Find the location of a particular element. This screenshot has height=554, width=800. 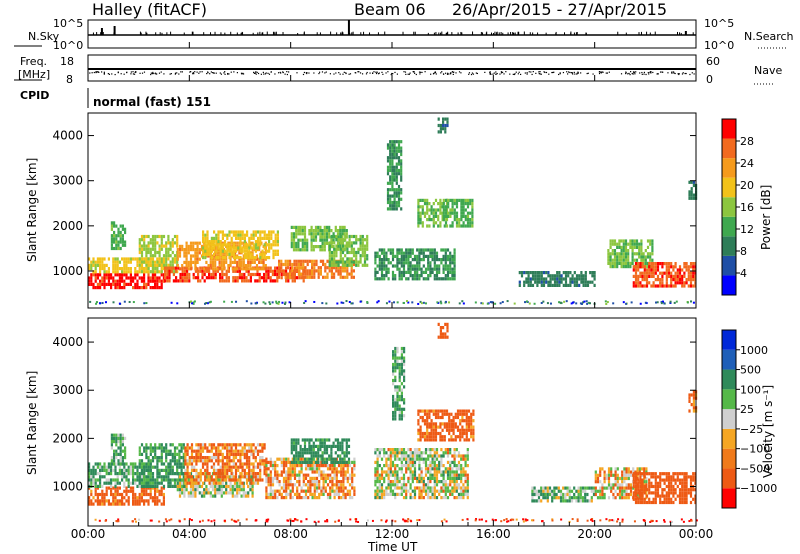

cpid-label: CPID is located at coordinates (34, 95).